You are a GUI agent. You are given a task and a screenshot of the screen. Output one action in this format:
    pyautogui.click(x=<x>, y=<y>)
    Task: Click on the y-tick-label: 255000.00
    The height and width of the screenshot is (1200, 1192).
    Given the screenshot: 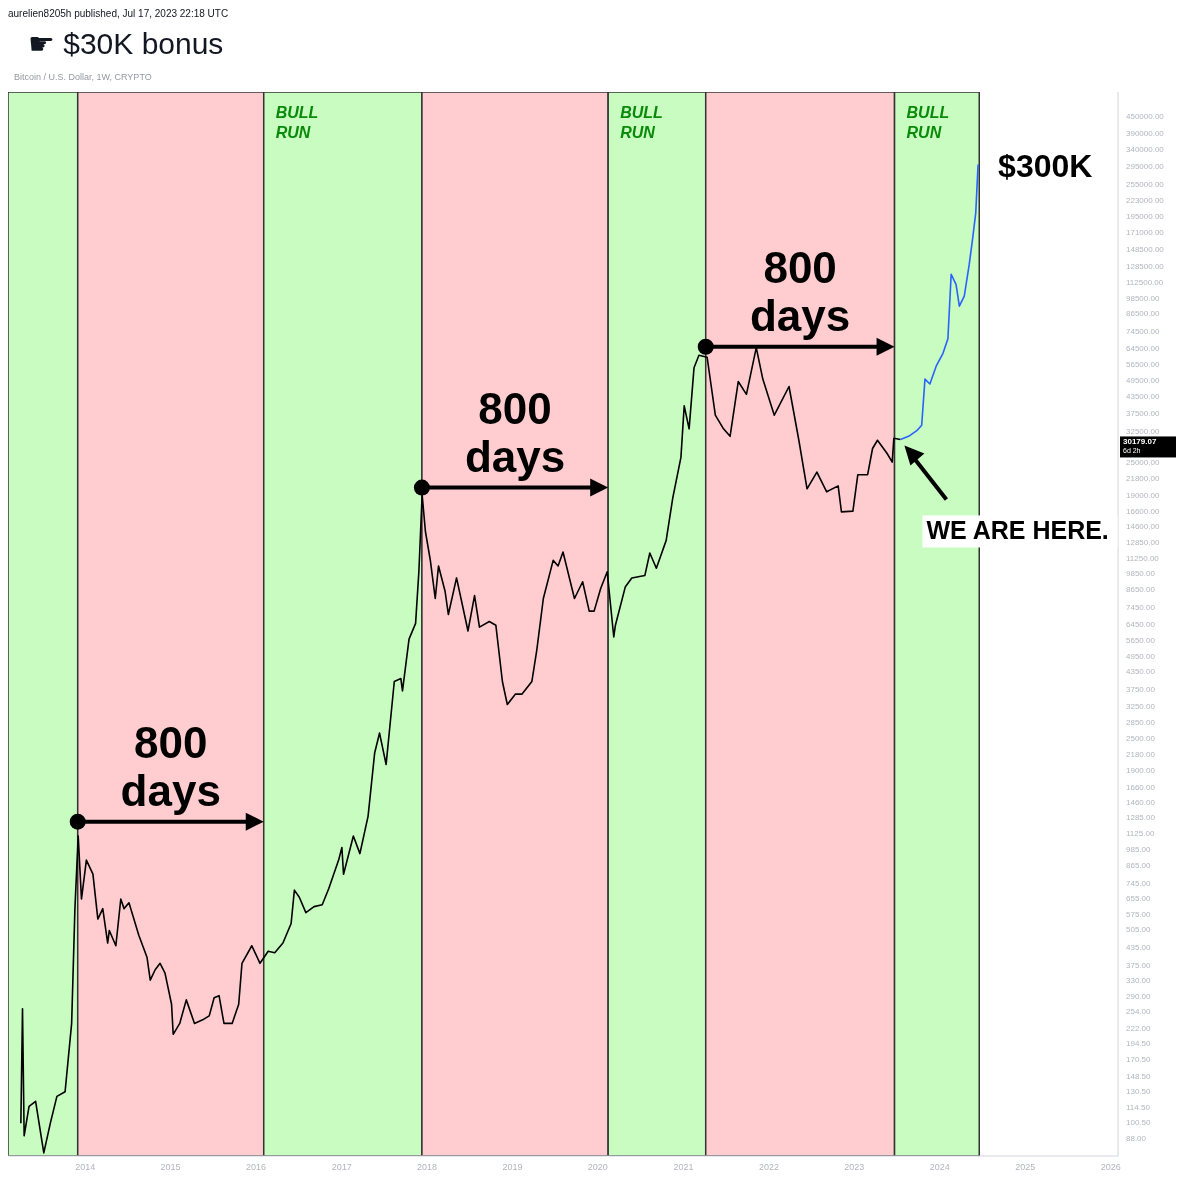 What is the action you would take?
    pyautogui.click(x=1145, y=184)
    